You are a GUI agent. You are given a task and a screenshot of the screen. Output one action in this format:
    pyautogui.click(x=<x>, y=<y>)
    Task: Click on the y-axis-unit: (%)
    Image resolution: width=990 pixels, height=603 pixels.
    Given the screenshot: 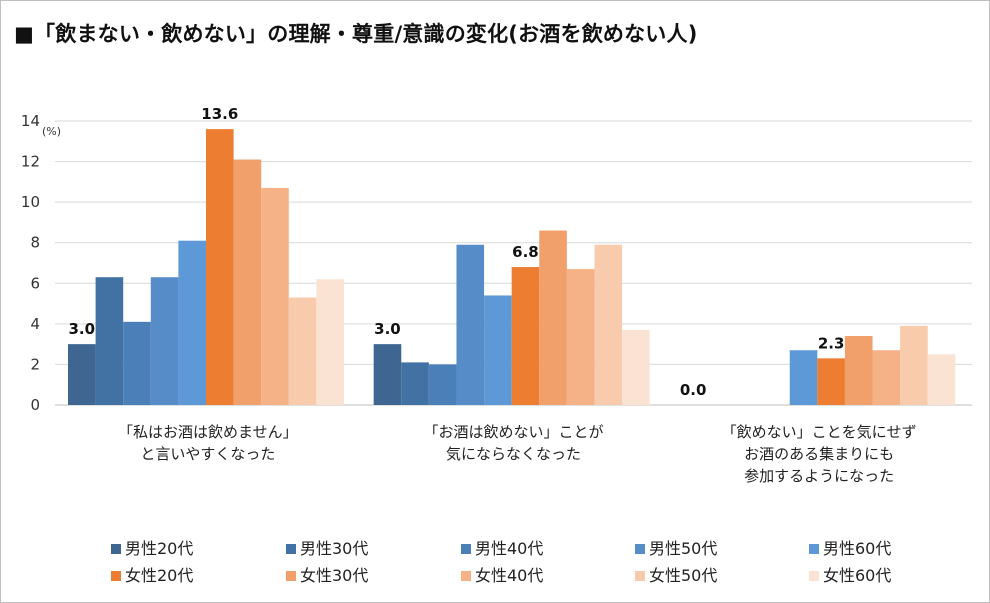 What is the action you would take?
    pyautogui.click(x=51, y=131)
    